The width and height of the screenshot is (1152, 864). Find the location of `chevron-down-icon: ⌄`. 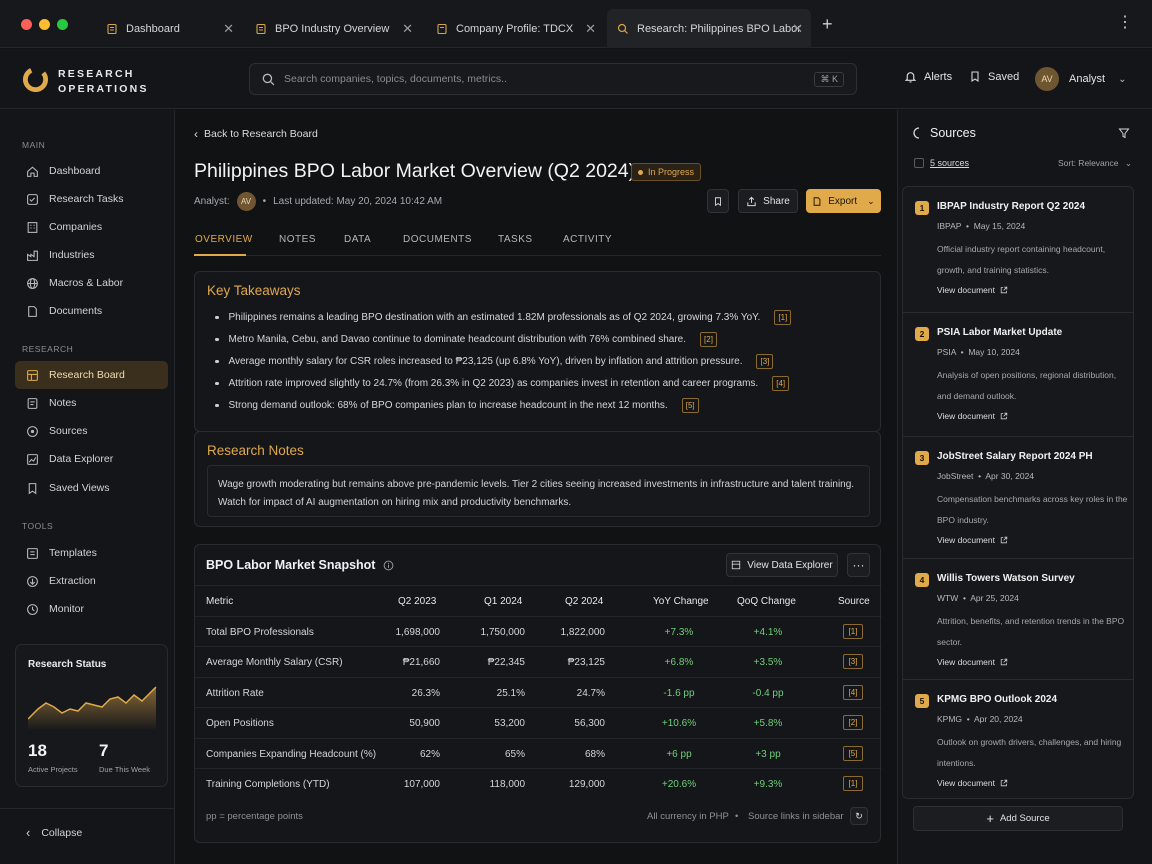

chevron-down-icon: ⌄ is located at coordinates (871, 200).